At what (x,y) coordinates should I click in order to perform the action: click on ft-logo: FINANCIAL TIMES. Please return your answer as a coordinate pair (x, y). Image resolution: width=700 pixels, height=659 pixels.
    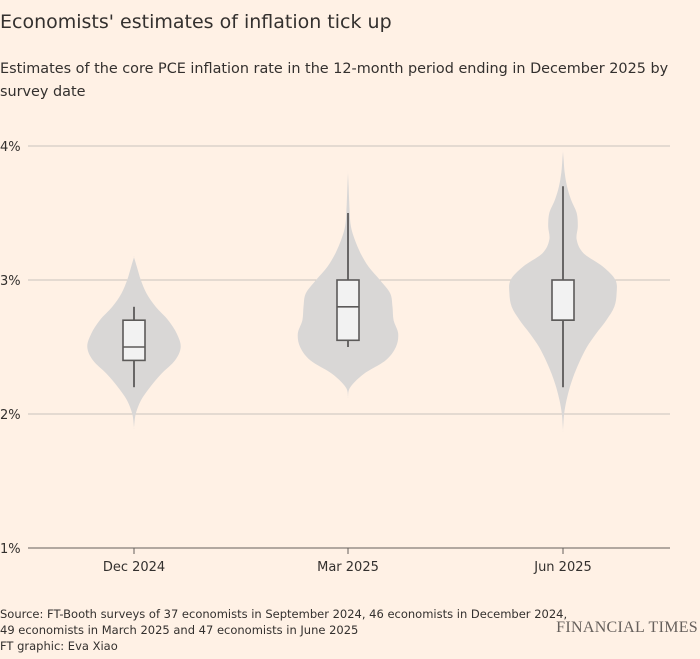
    Looking at the image, I should click on (627, 627).